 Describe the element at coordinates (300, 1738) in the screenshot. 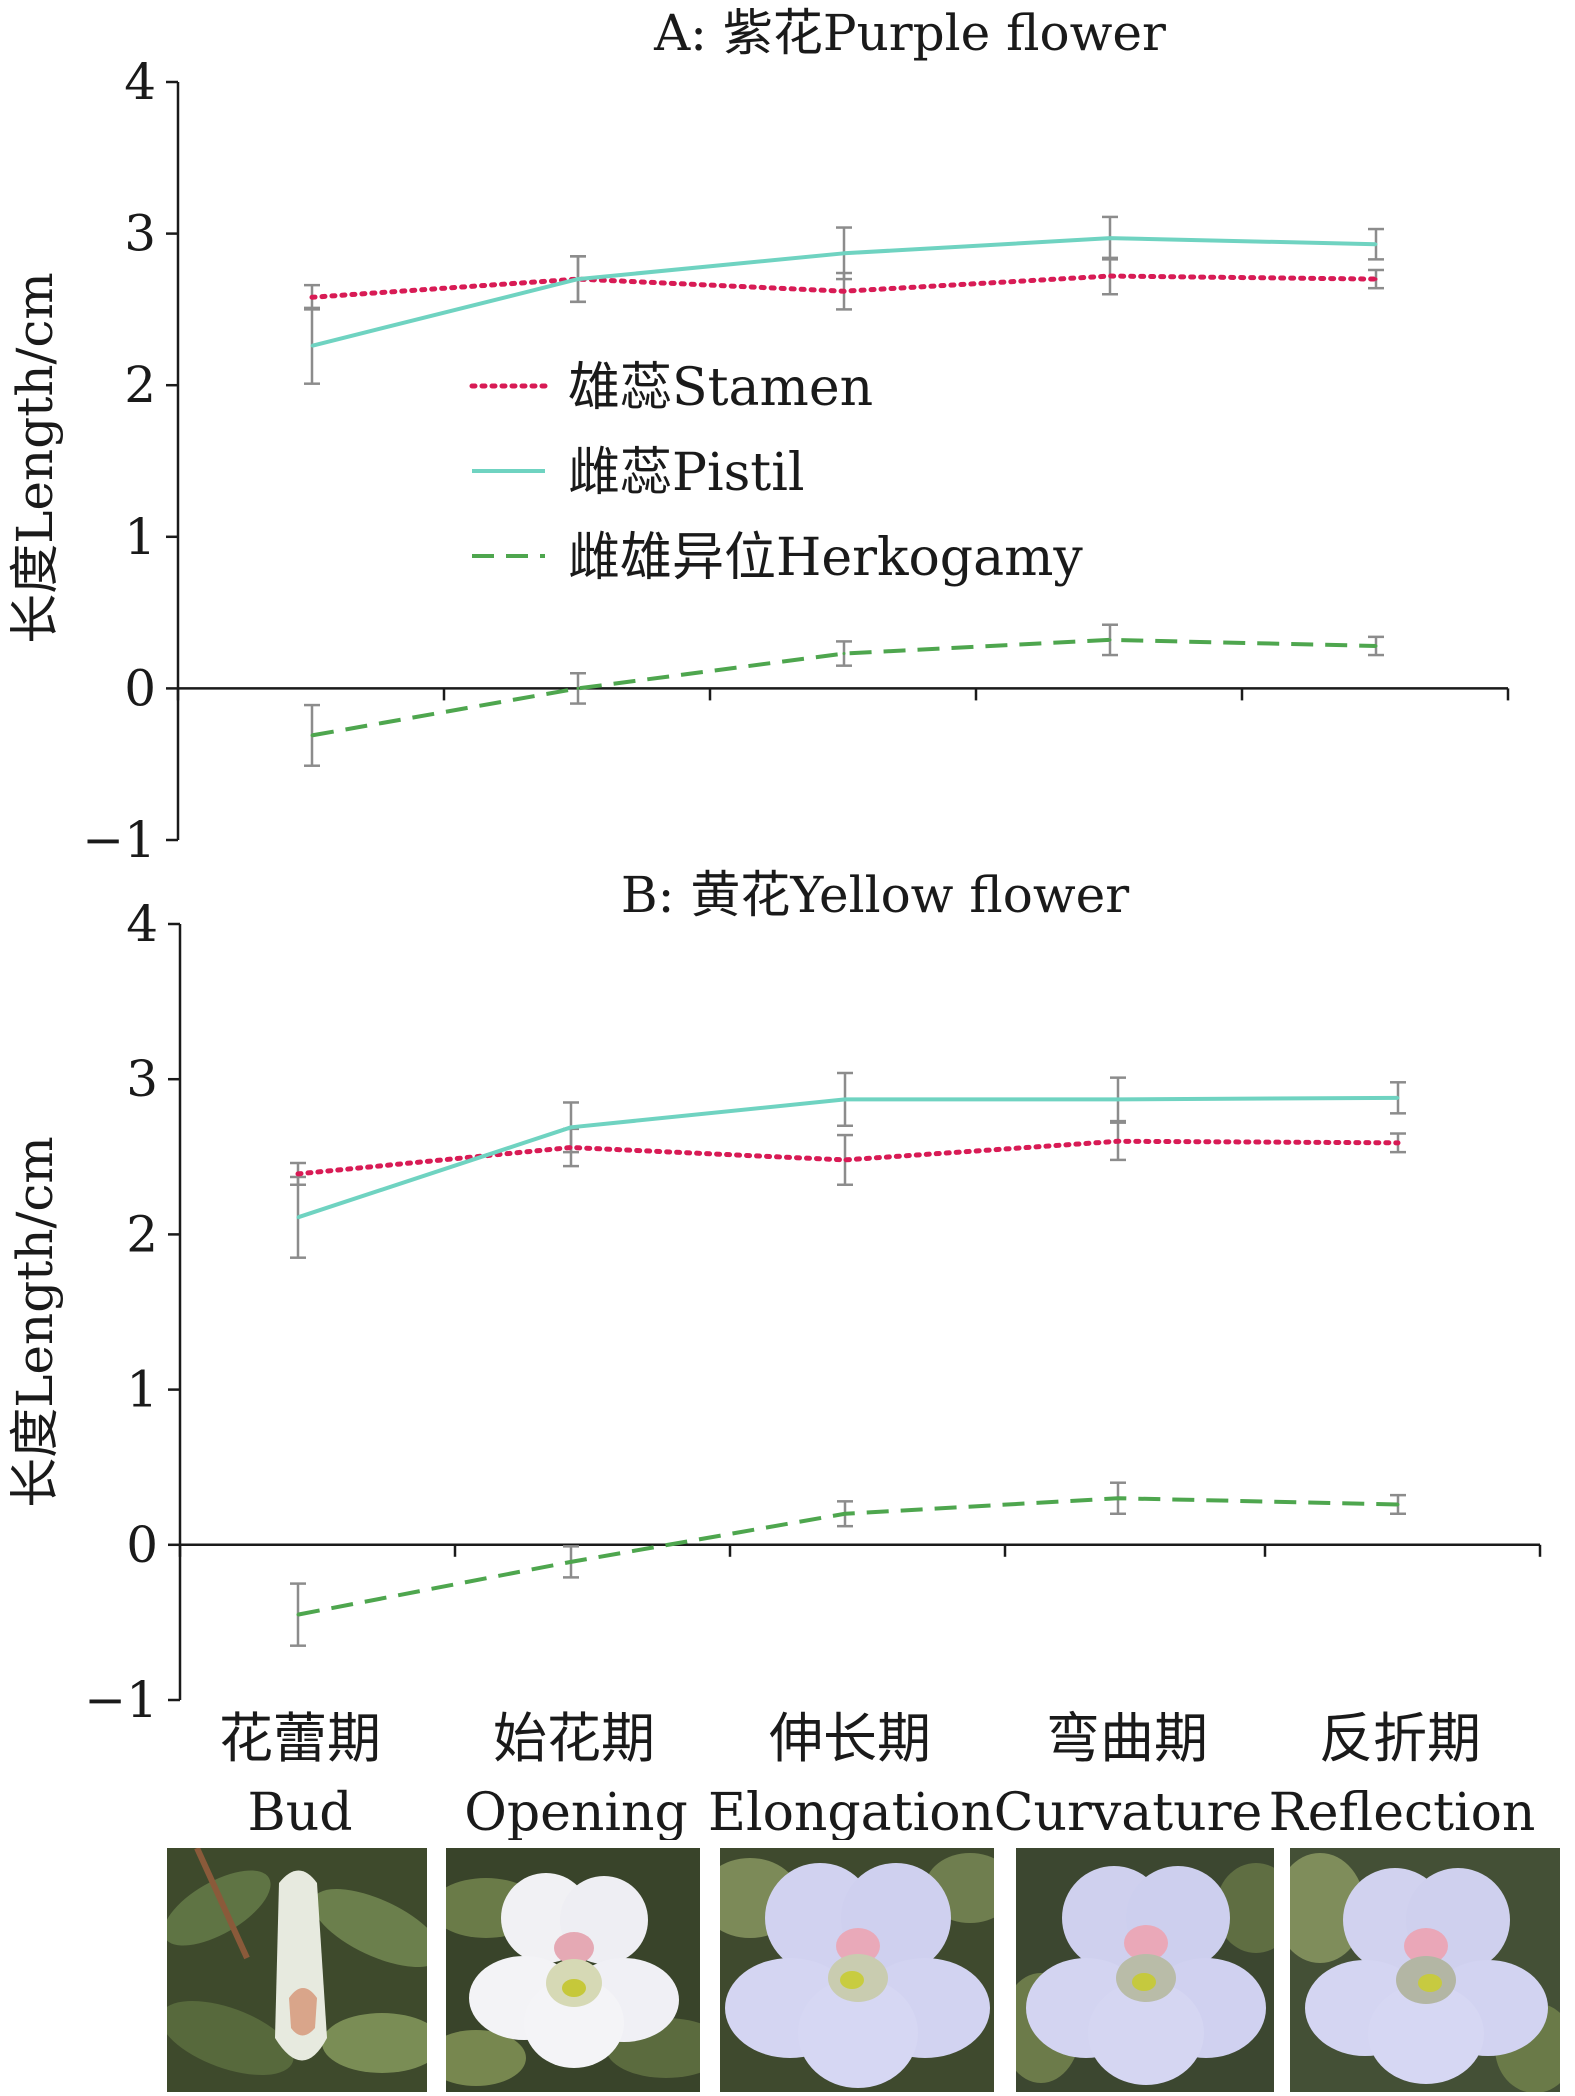

I see `stage-label-cn: 花蕾期` at that location.